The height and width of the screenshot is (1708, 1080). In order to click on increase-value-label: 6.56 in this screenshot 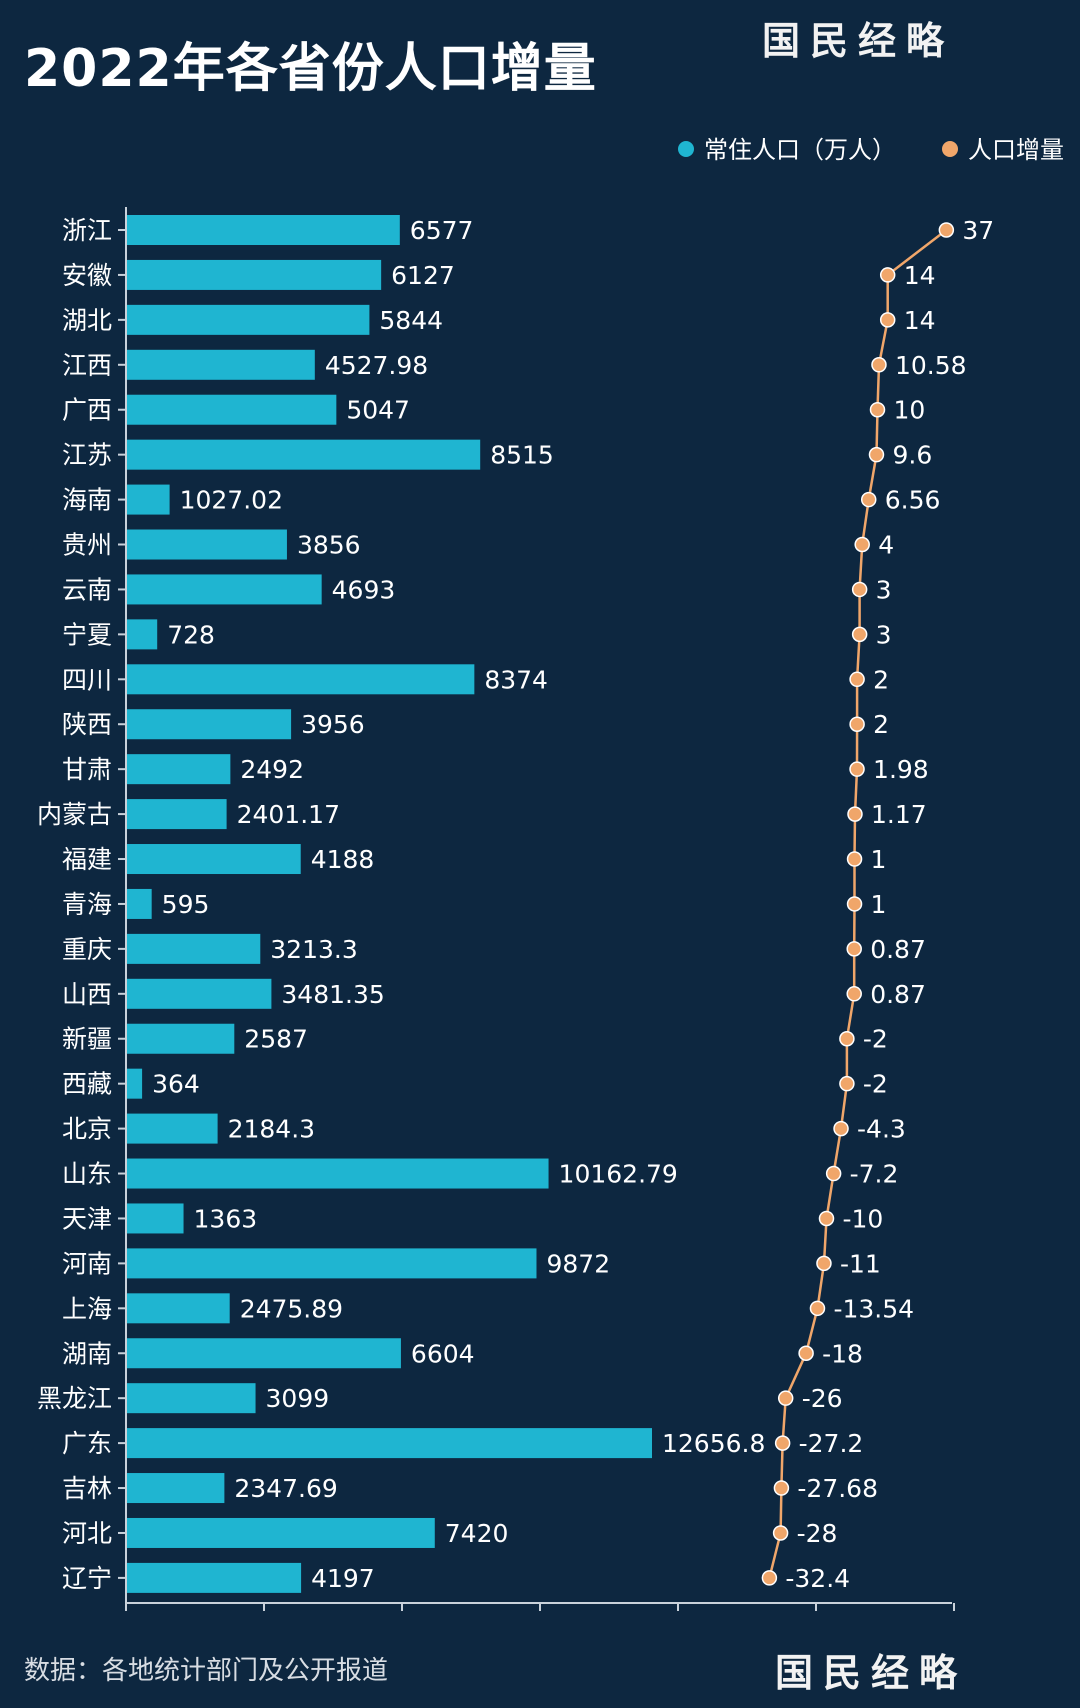, I will do `click(913, 500)`.